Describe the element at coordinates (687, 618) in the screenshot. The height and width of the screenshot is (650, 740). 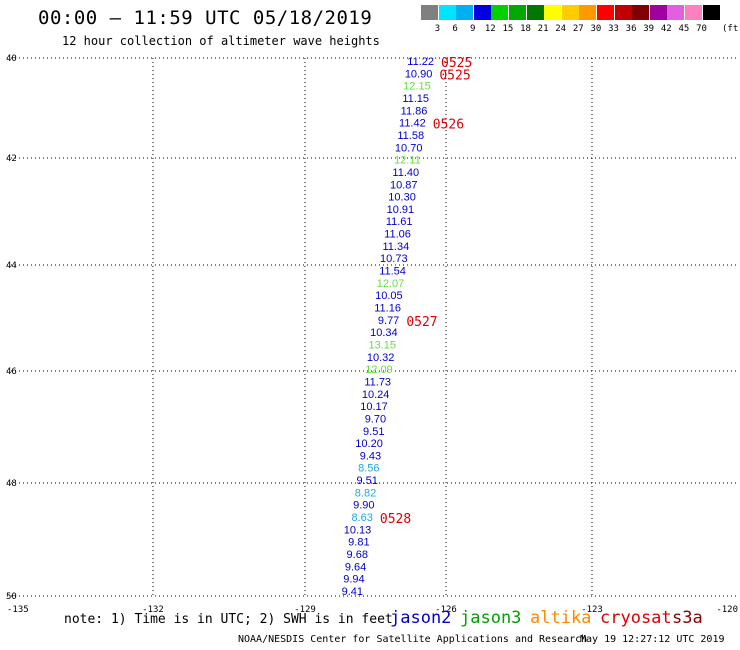
I see `mission-label-s3a: s3a` at that location.